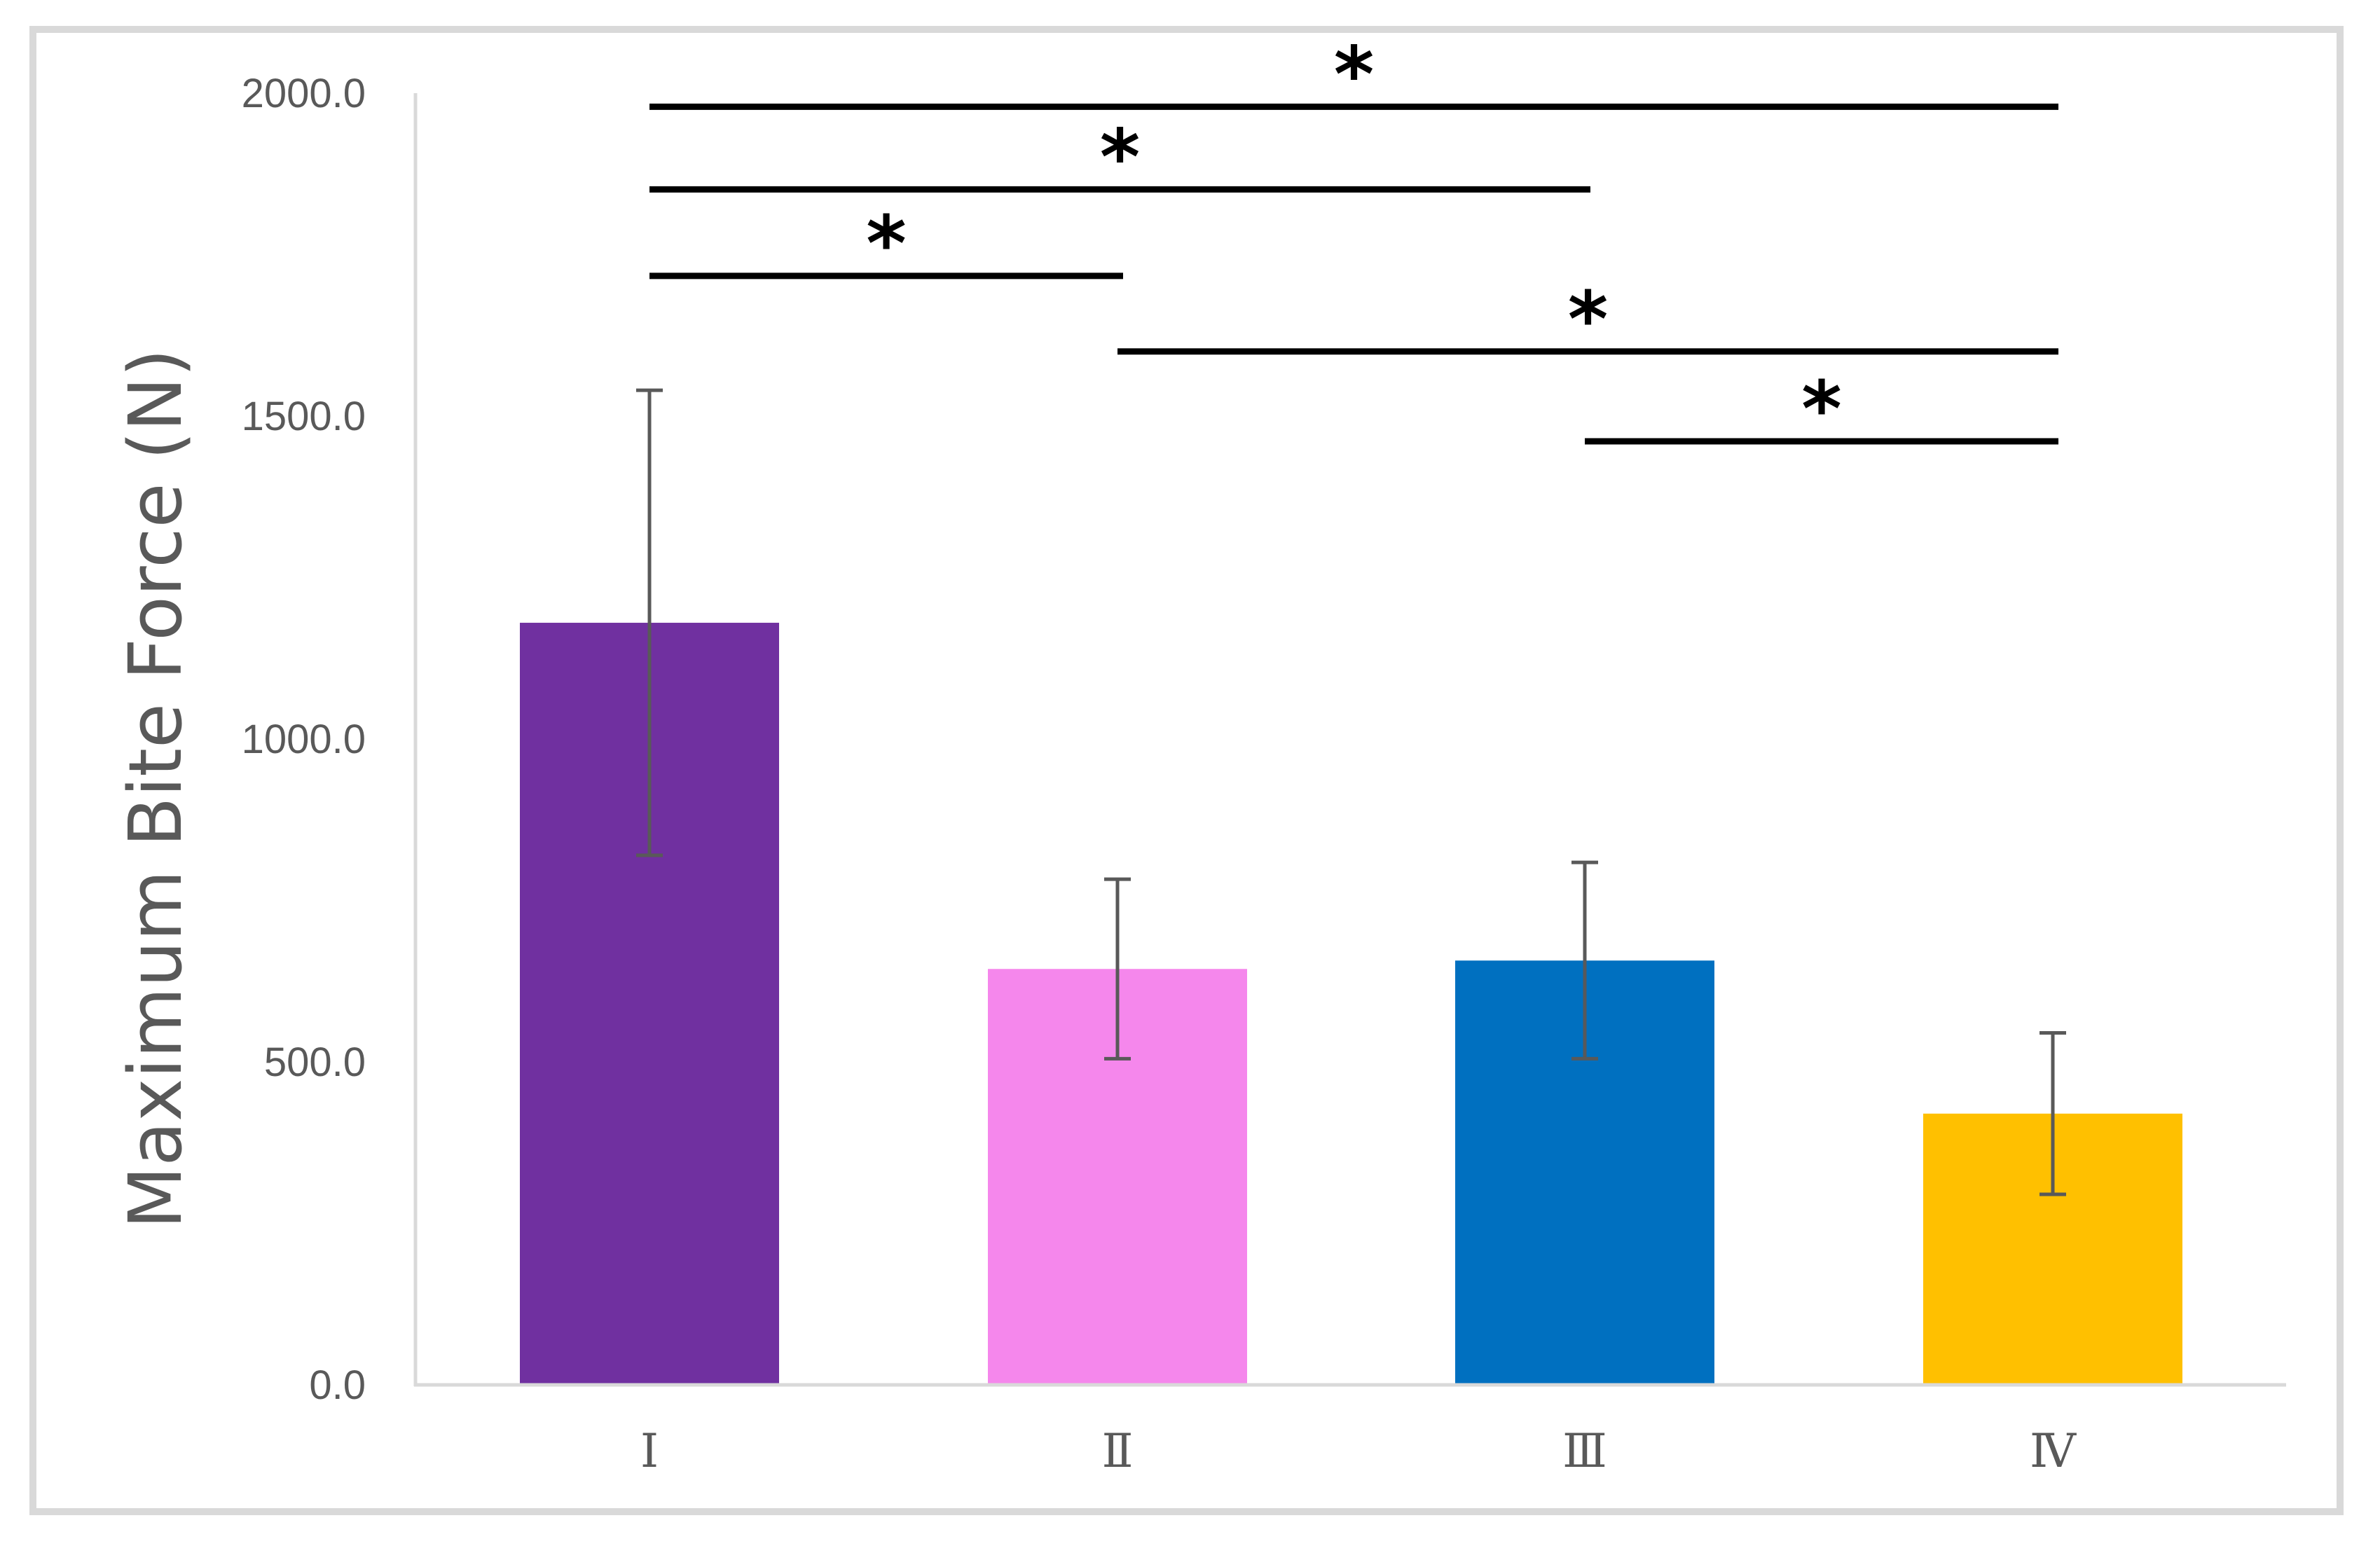 The width and height of the screenshot is (2380, 1553). I want to click on x-category-label: Ⅱ, so click(1118, 1451).